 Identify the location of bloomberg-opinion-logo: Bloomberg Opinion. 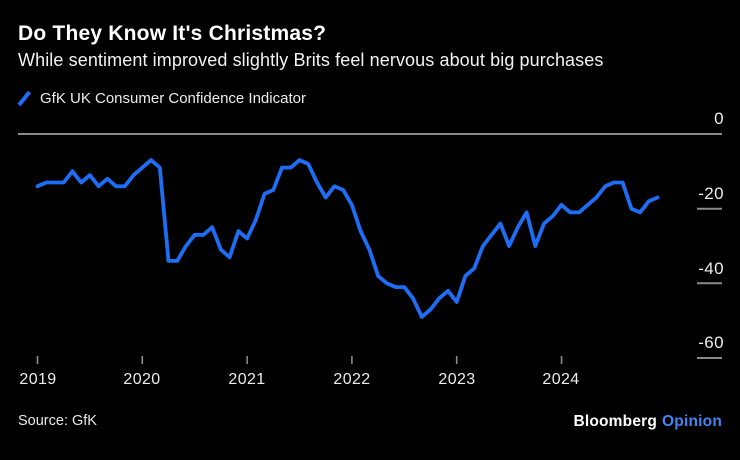
(647, 422).